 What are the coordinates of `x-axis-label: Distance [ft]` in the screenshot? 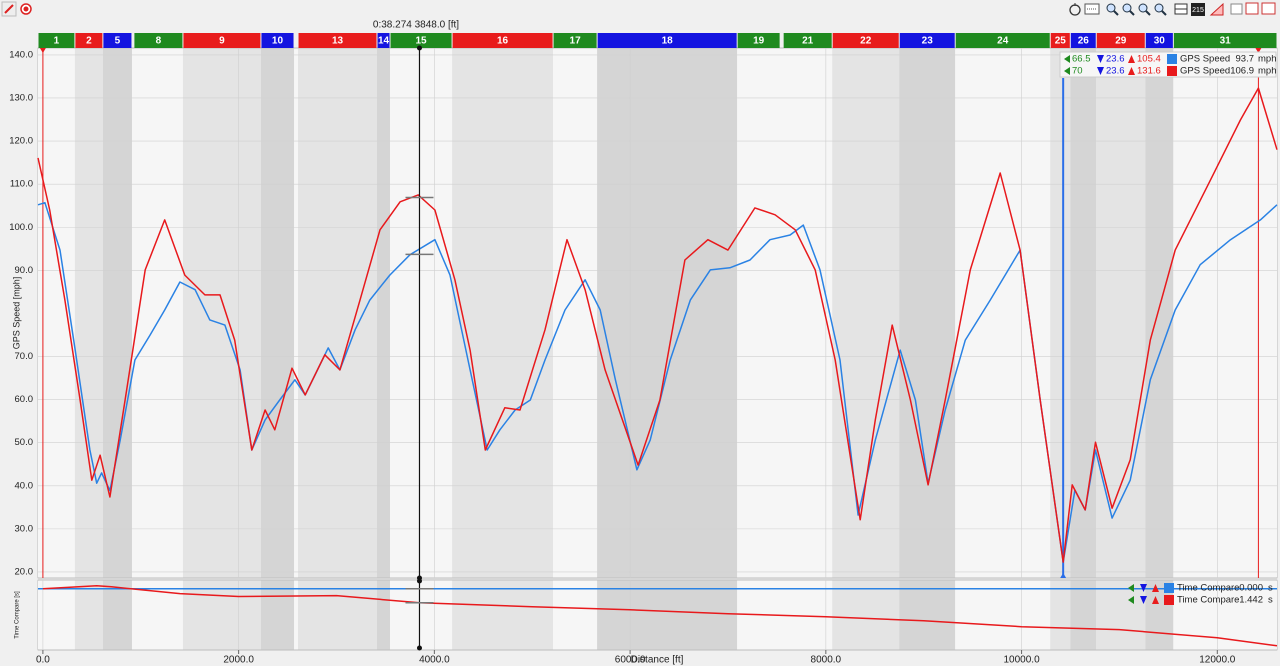 It's located at (657, 660).